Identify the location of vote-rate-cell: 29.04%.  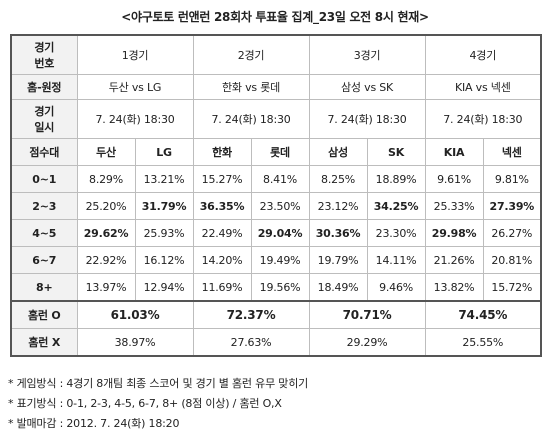
(280, 233).